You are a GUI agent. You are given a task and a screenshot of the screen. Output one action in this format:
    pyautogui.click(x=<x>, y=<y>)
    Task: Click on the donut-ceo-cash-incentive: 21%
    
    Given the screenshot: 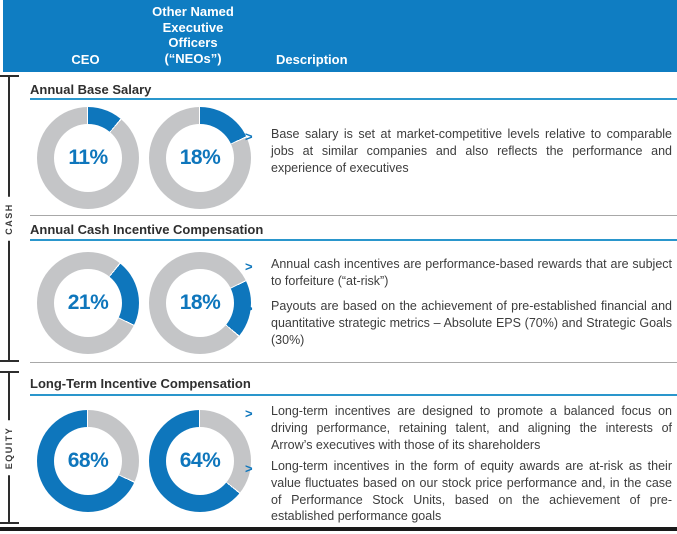 What is the action you would take?
    pyautogui.click(x=88, y=303)
    